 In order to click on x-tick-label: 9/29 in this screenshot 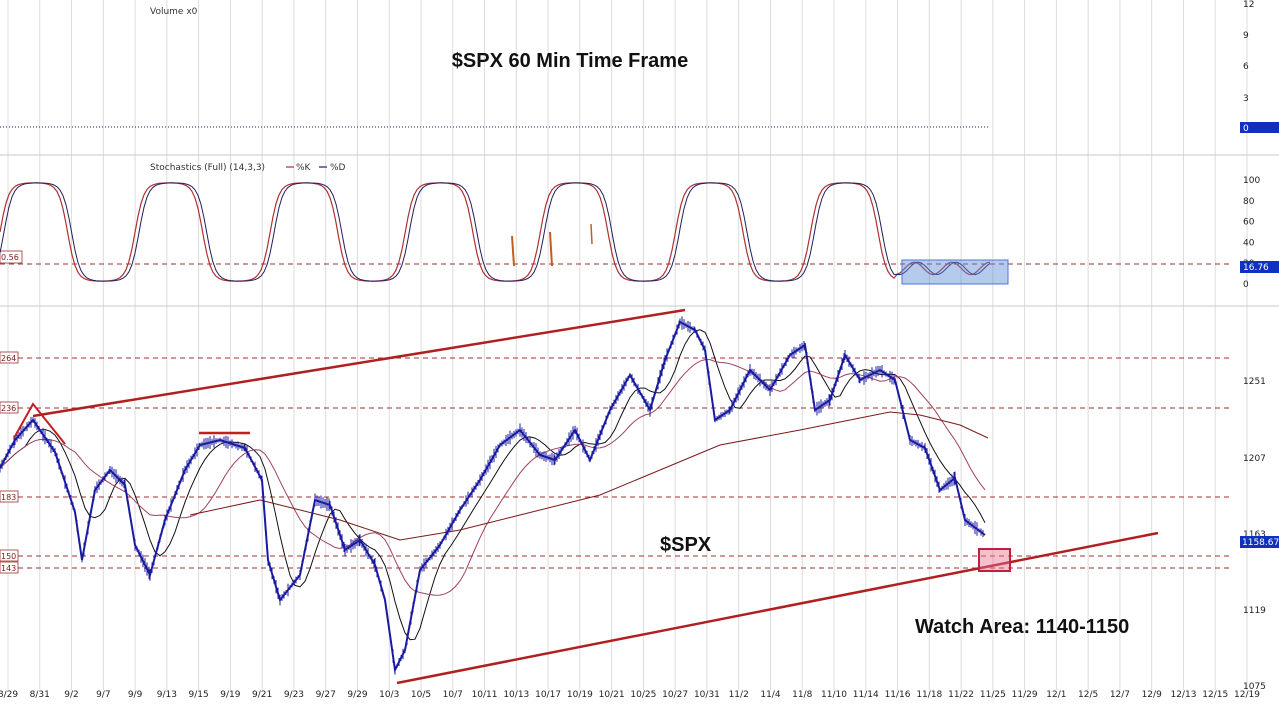, I will do `click(357, 695)`.